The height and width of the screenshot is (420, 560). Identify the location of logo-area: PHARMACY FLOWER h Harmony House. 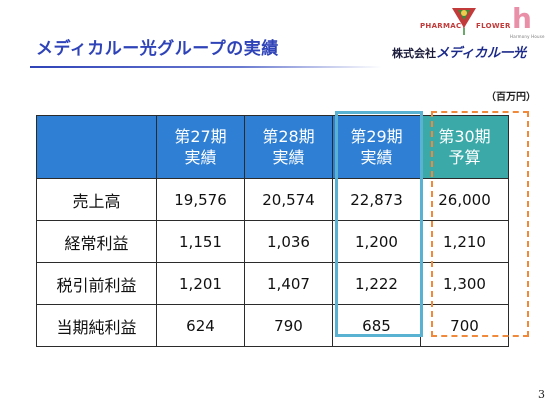
(472, 34).